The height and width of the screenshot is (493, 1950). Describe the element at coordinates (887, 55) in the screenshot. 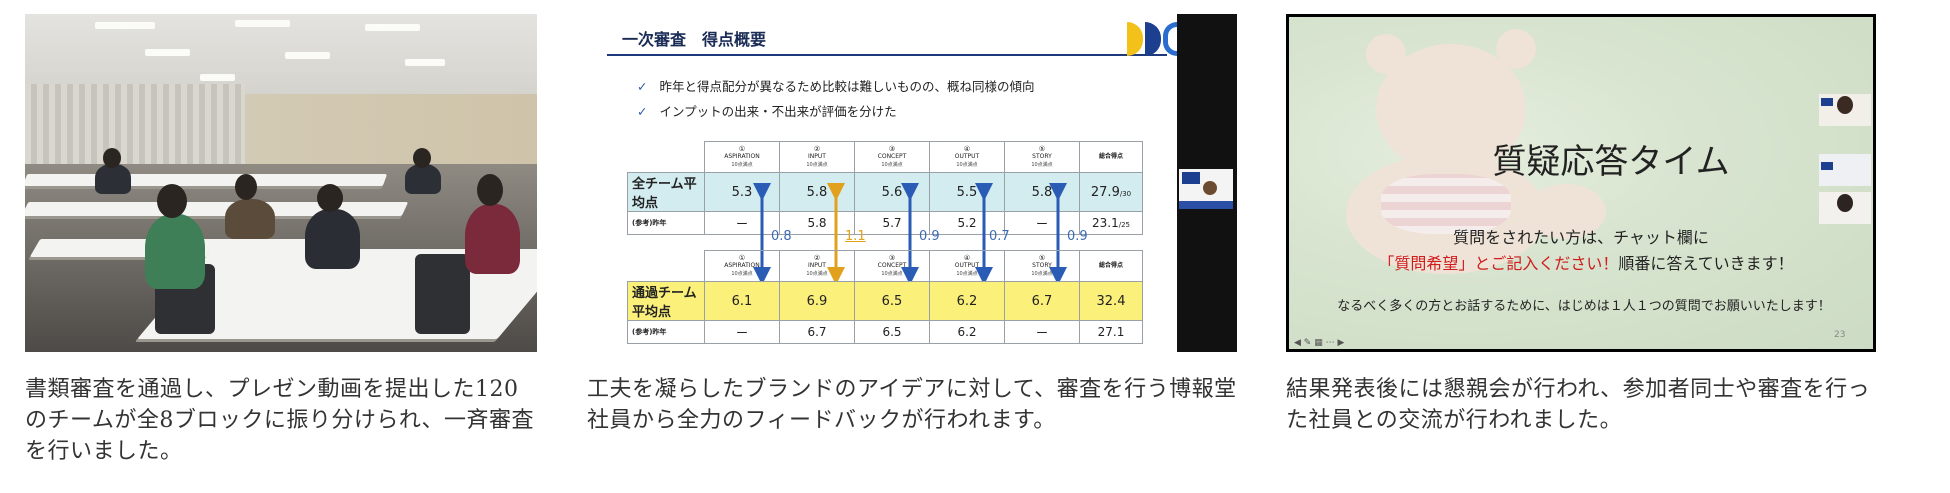

I see `title-divider` at that location.